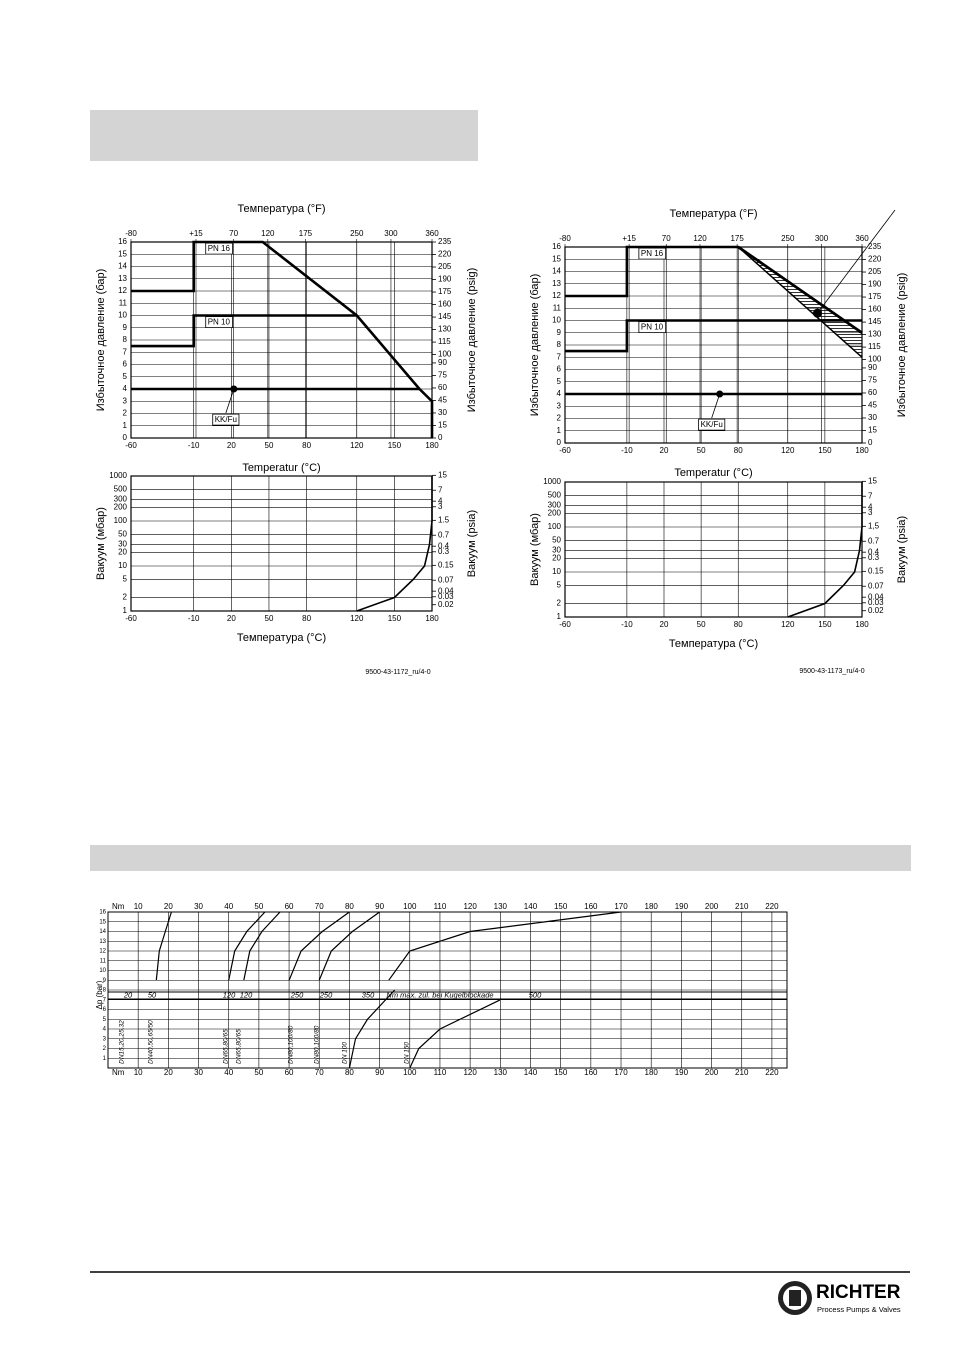  I want to click on x-tick-label: 160, so click(591, 1072).